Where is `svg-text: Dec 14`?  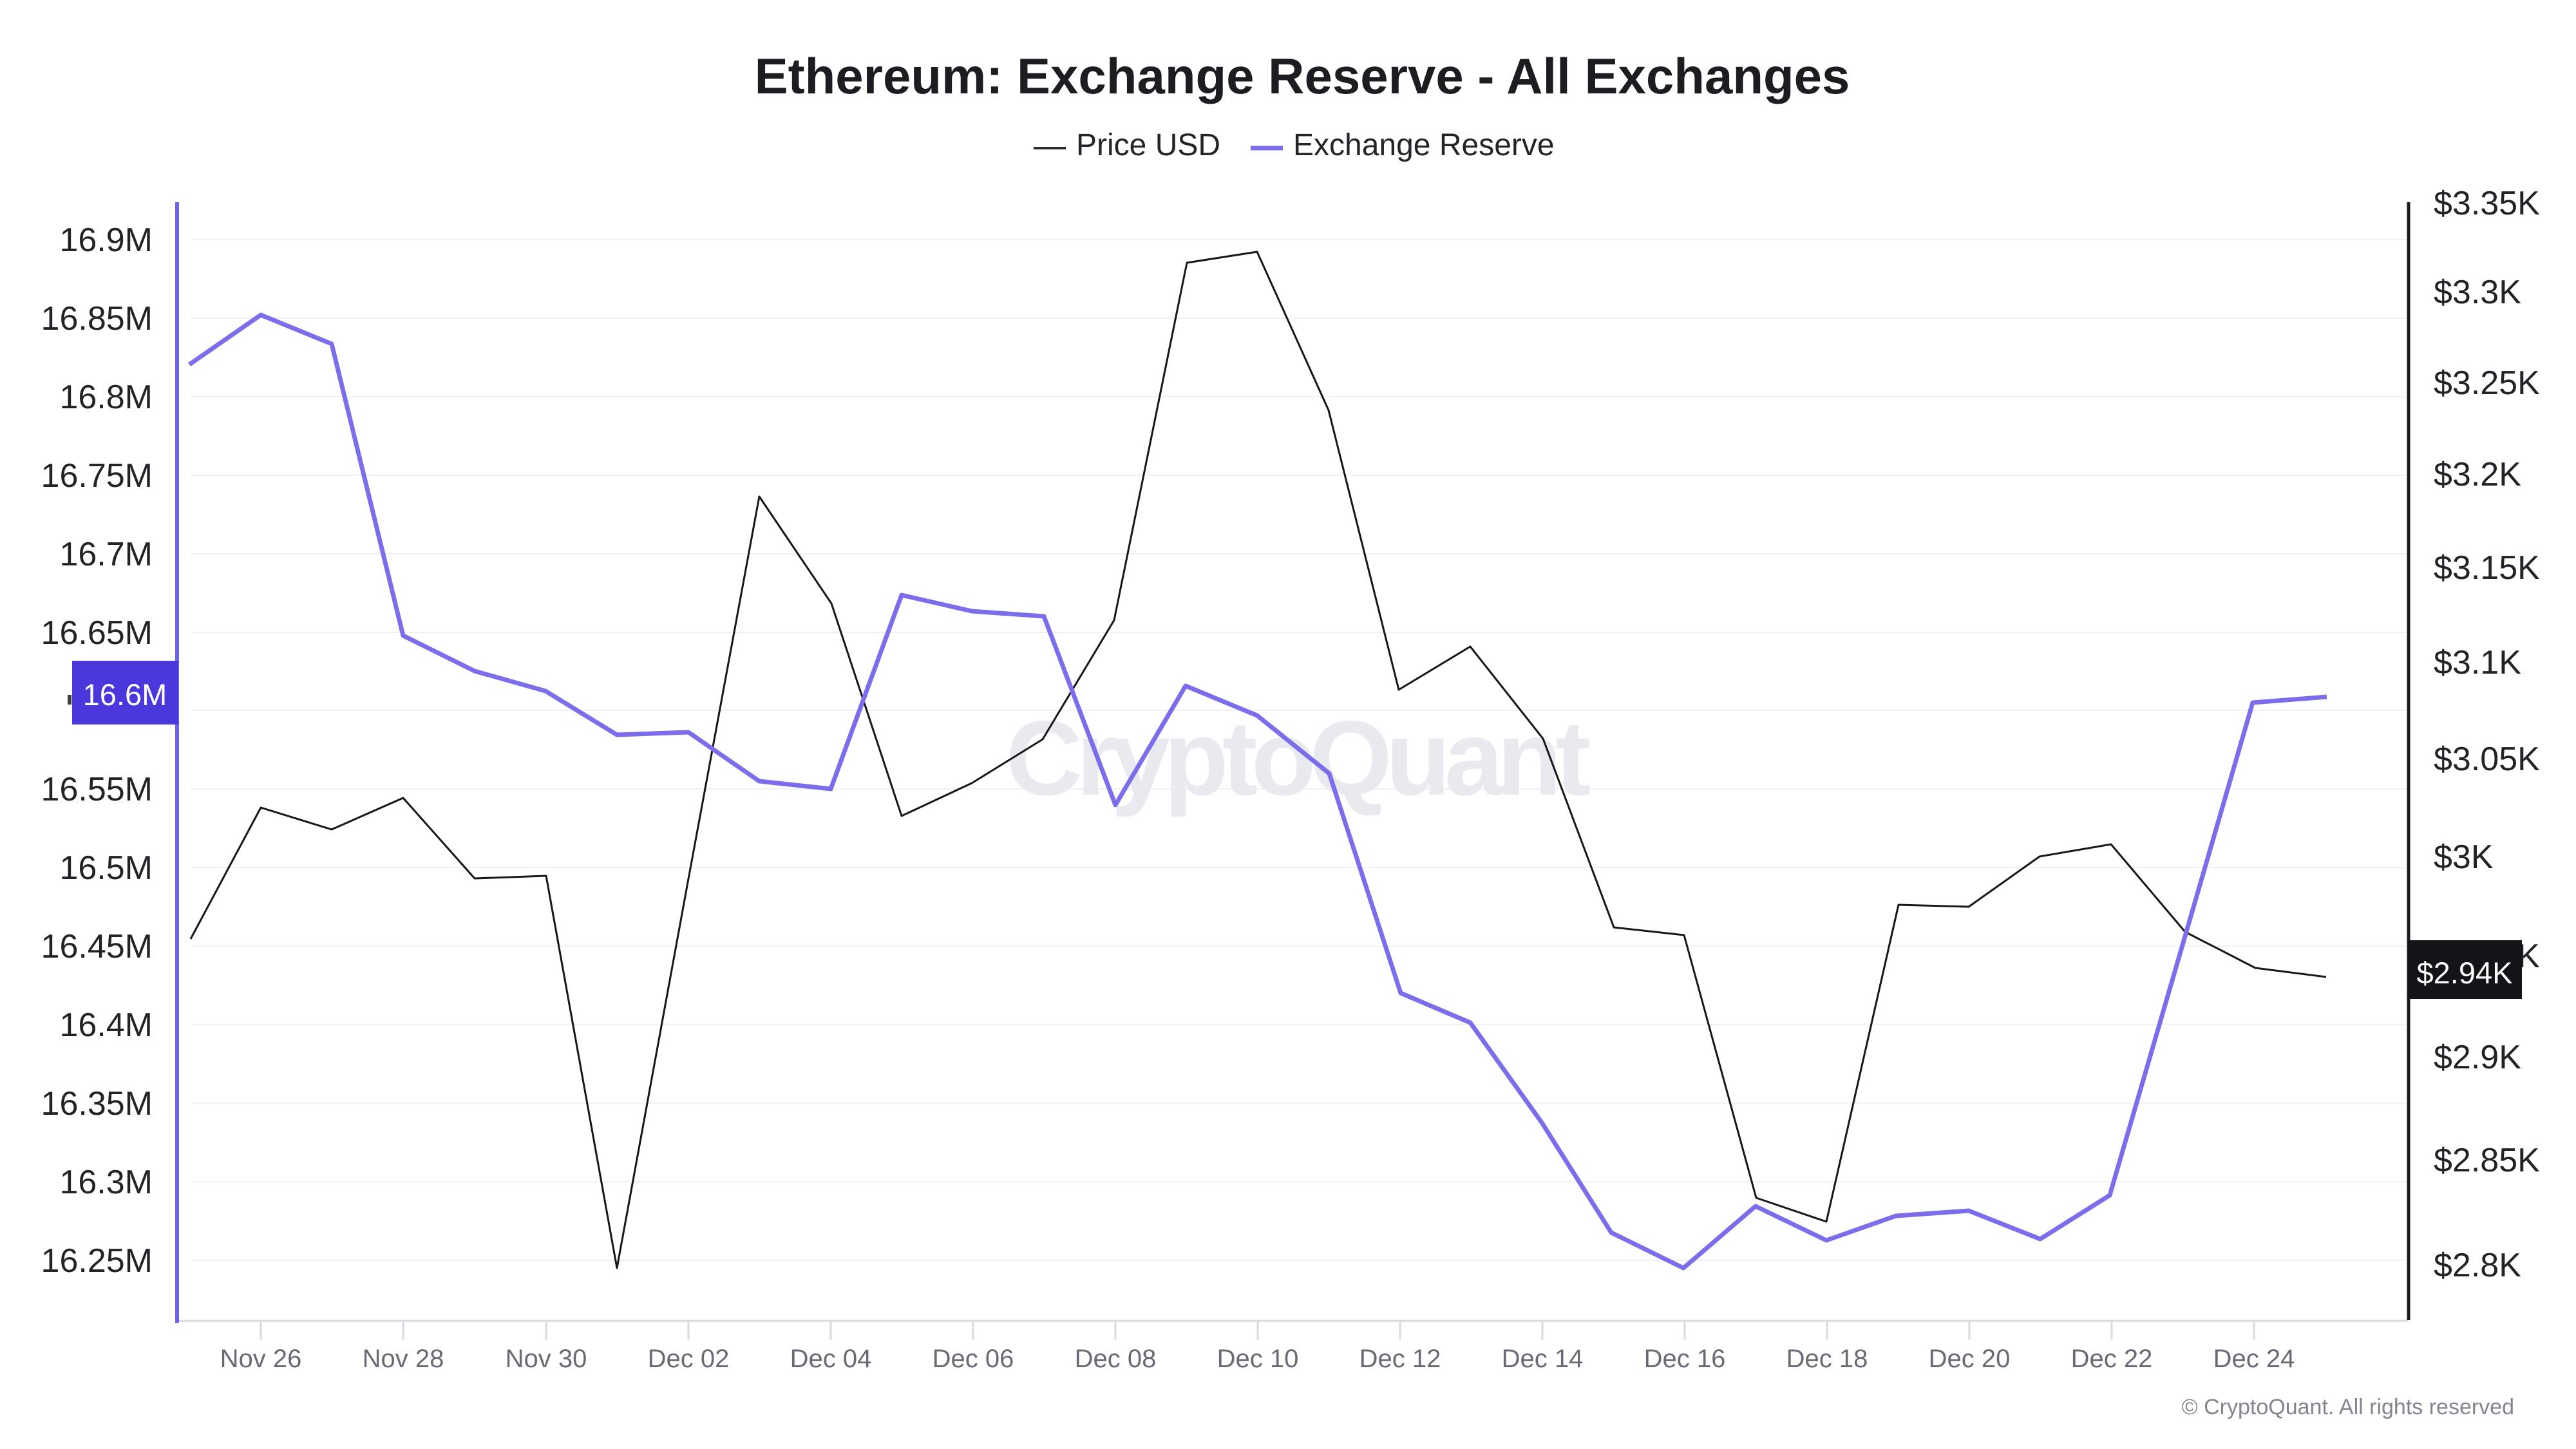 svg-text: Dec 14 is located at coordinates (1543, 1359).